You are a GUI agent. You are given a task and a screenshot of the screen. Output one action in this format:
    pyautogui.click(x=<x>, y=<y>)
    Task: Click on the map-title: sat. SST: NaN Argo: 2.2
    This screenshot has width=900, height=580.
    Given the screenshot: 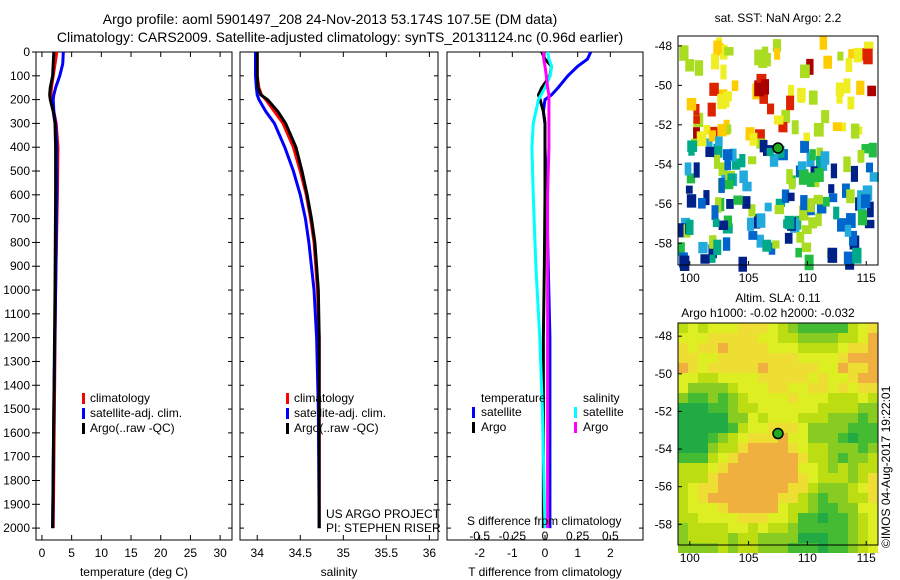 What is the action you would take?
    pyautogui.click(x=778, y=18)
    